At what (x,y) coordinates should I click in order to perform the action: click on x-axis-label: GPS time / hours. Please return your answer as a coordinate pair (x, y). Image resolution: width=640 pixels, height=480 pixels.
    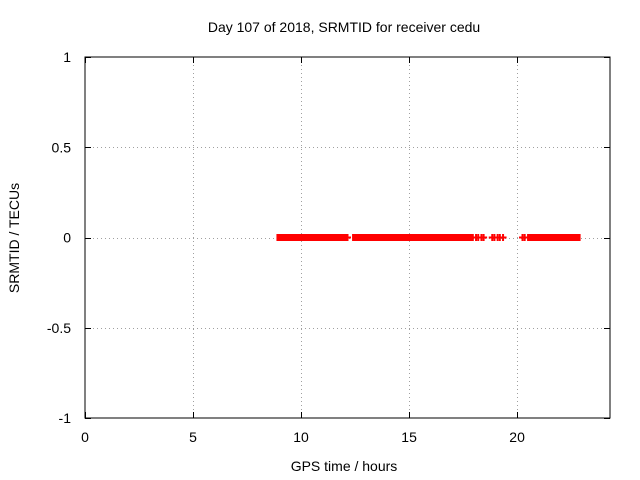
    Looking at the image, I should click on (344, 466).